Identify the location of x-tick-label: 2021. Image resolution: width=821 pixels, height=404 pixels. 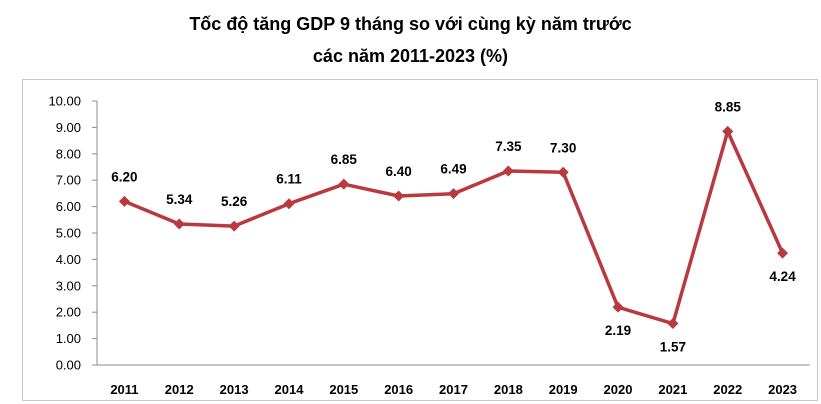
(672, 389).